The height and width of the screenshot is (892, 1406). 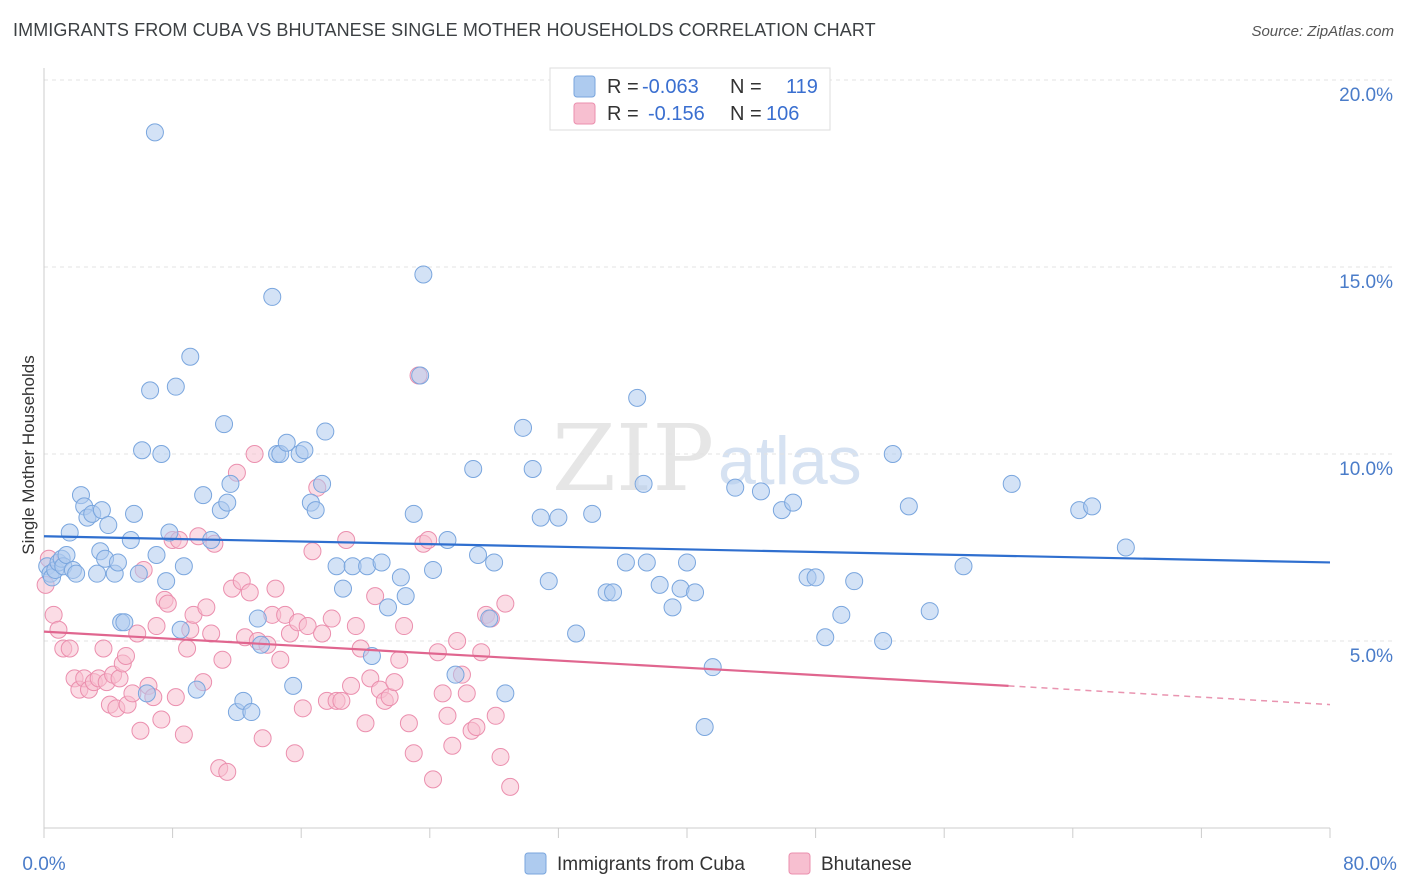 What do you see at coordinates (584, 86) in the screenshot?
I see `legend-swatch-cuba` at bounding box center [584, 86].